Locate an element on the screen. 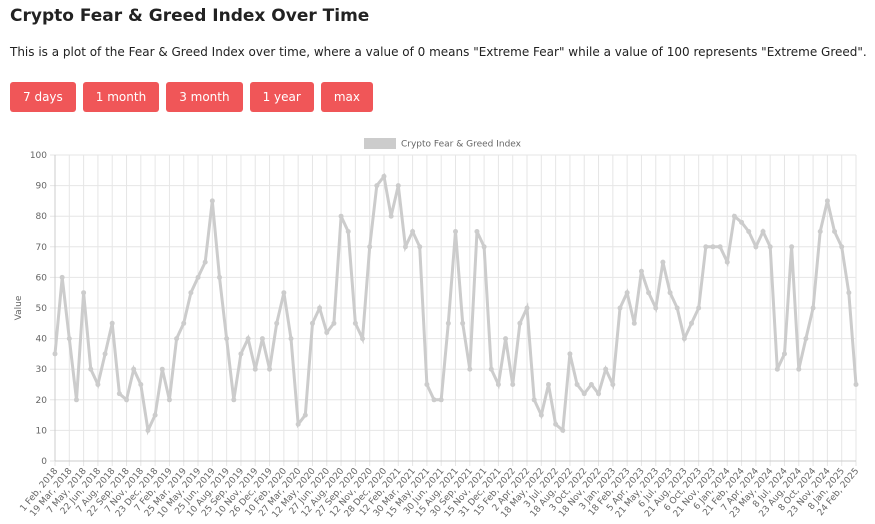 The height and width of the screenshot is (524, 875). range-button: 1 year is located at coordinates (281, 97).